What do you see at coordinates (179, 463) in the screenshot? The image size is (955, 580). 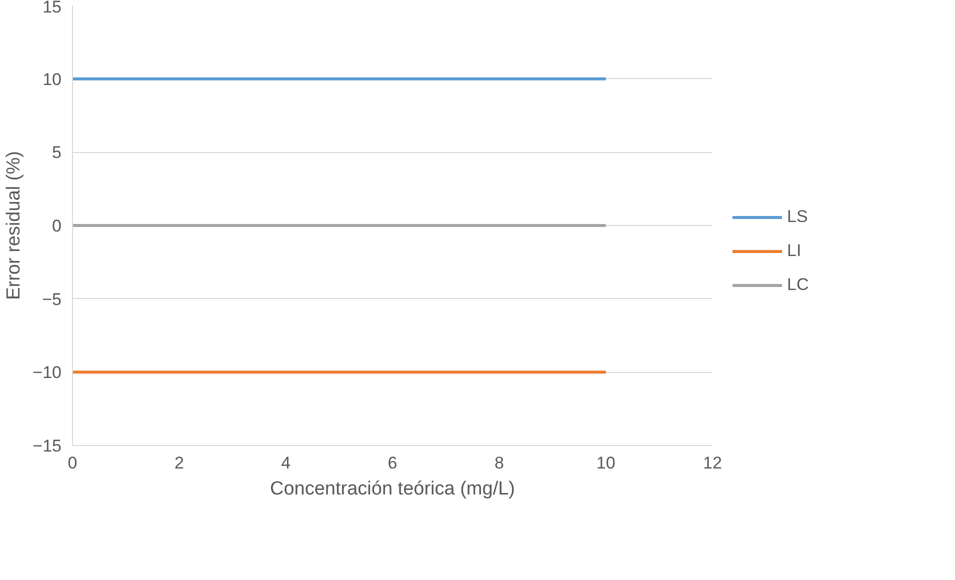 I see `x-tick-label: 2` at bounding box center [179, 463].